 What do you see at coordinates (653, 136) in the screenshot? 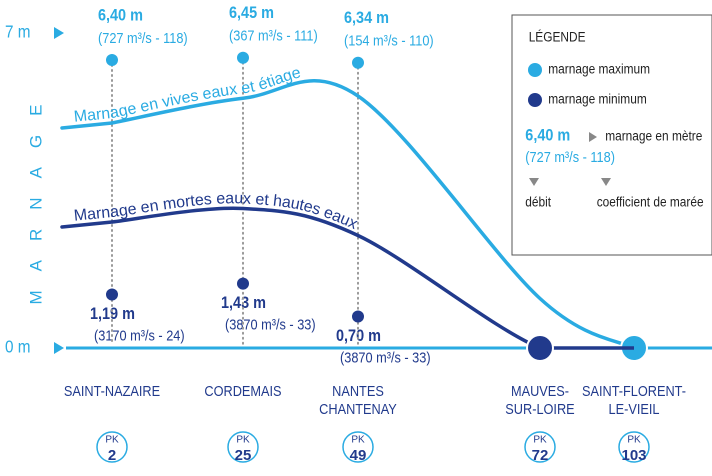
I see `legend-example-meaning: marnage en mètre` at bounding box center [653, 136].